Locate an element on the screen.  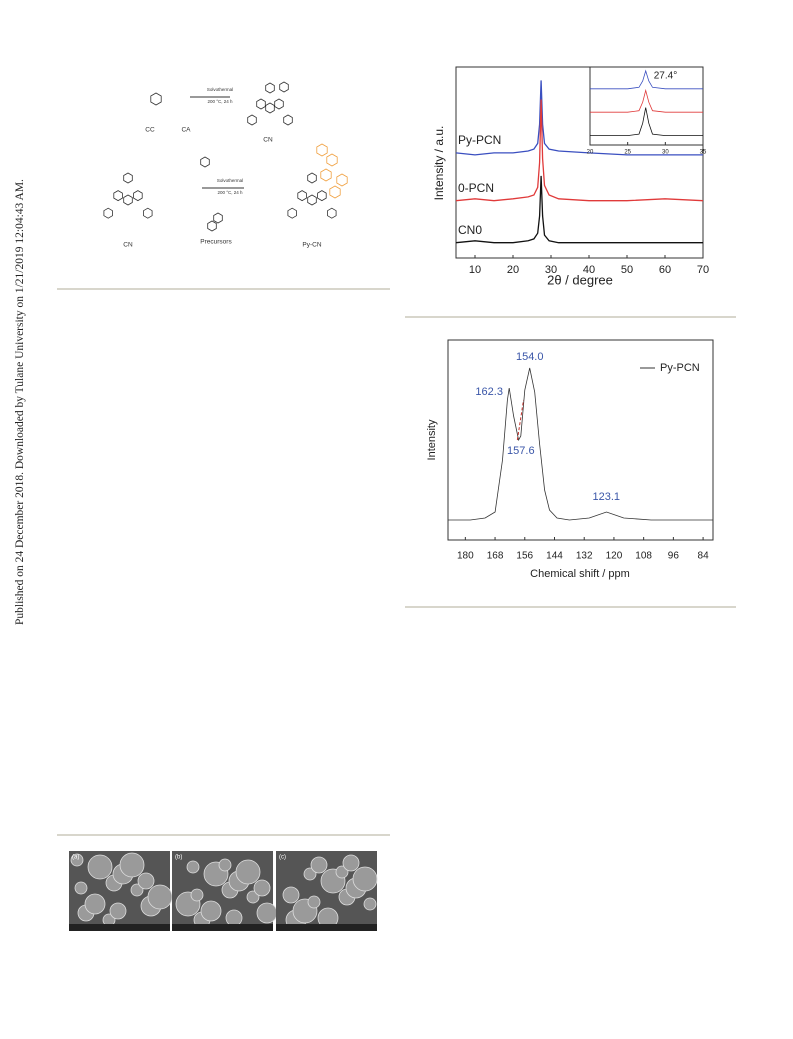
annotation: 27.4° is located at coordinates (665, 76).